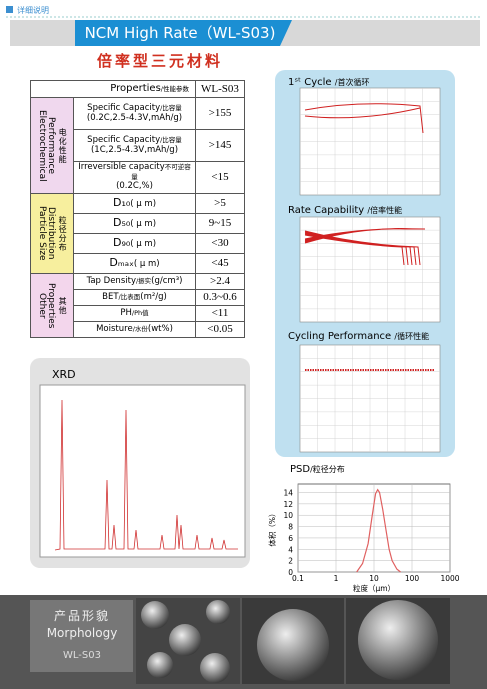  I want to click on header-property-cn: /性能参数, so click(174, 89).